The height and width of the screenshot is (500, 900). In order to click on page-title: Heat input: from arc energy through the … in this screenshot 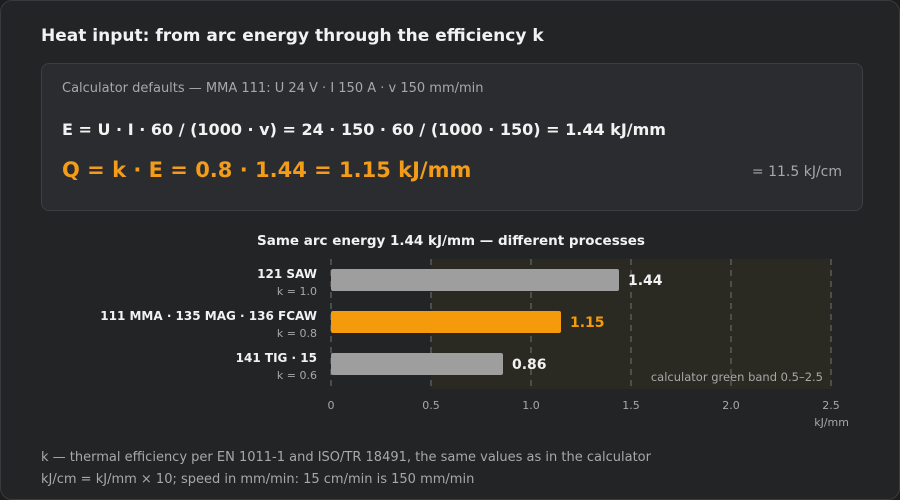, I will do `click(292, 36)`.